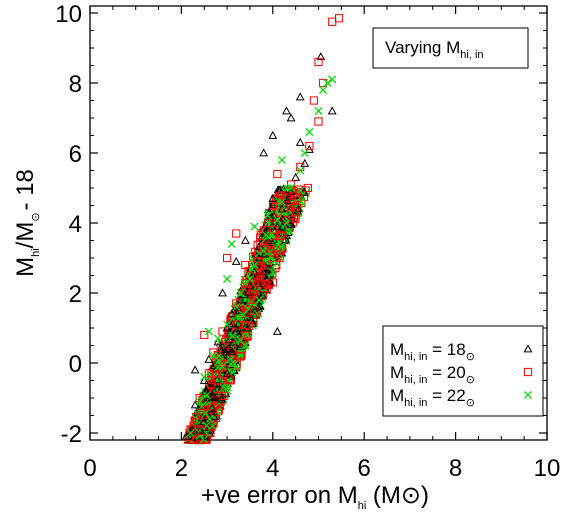 The width and height of the screenshot is (562, 521). I want to click on legend-label-18-sym: ⊙, so click(470, 357).